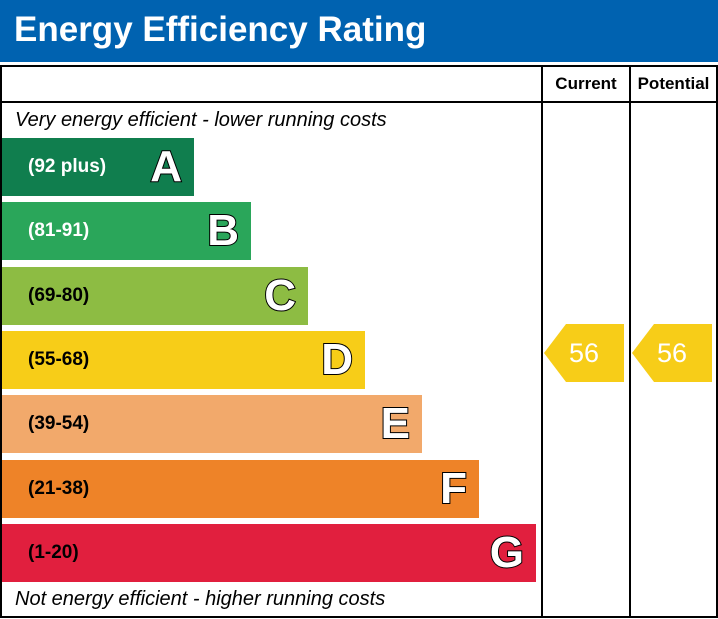 The width and height of the screenshot is (718, 619). What do you see at coordinates (507, 553) in the screenshot?
I see `band-letter: G` at bounding box center [507, 553].